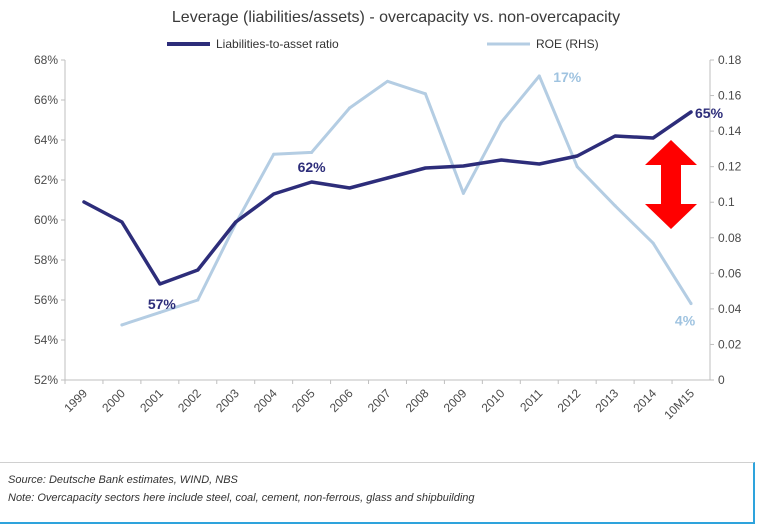 This screenshot has width=763, height=530. Describe the element at coordinates (46, 260) in the screenshot. I see `left-tick-label: 58%` at that location.